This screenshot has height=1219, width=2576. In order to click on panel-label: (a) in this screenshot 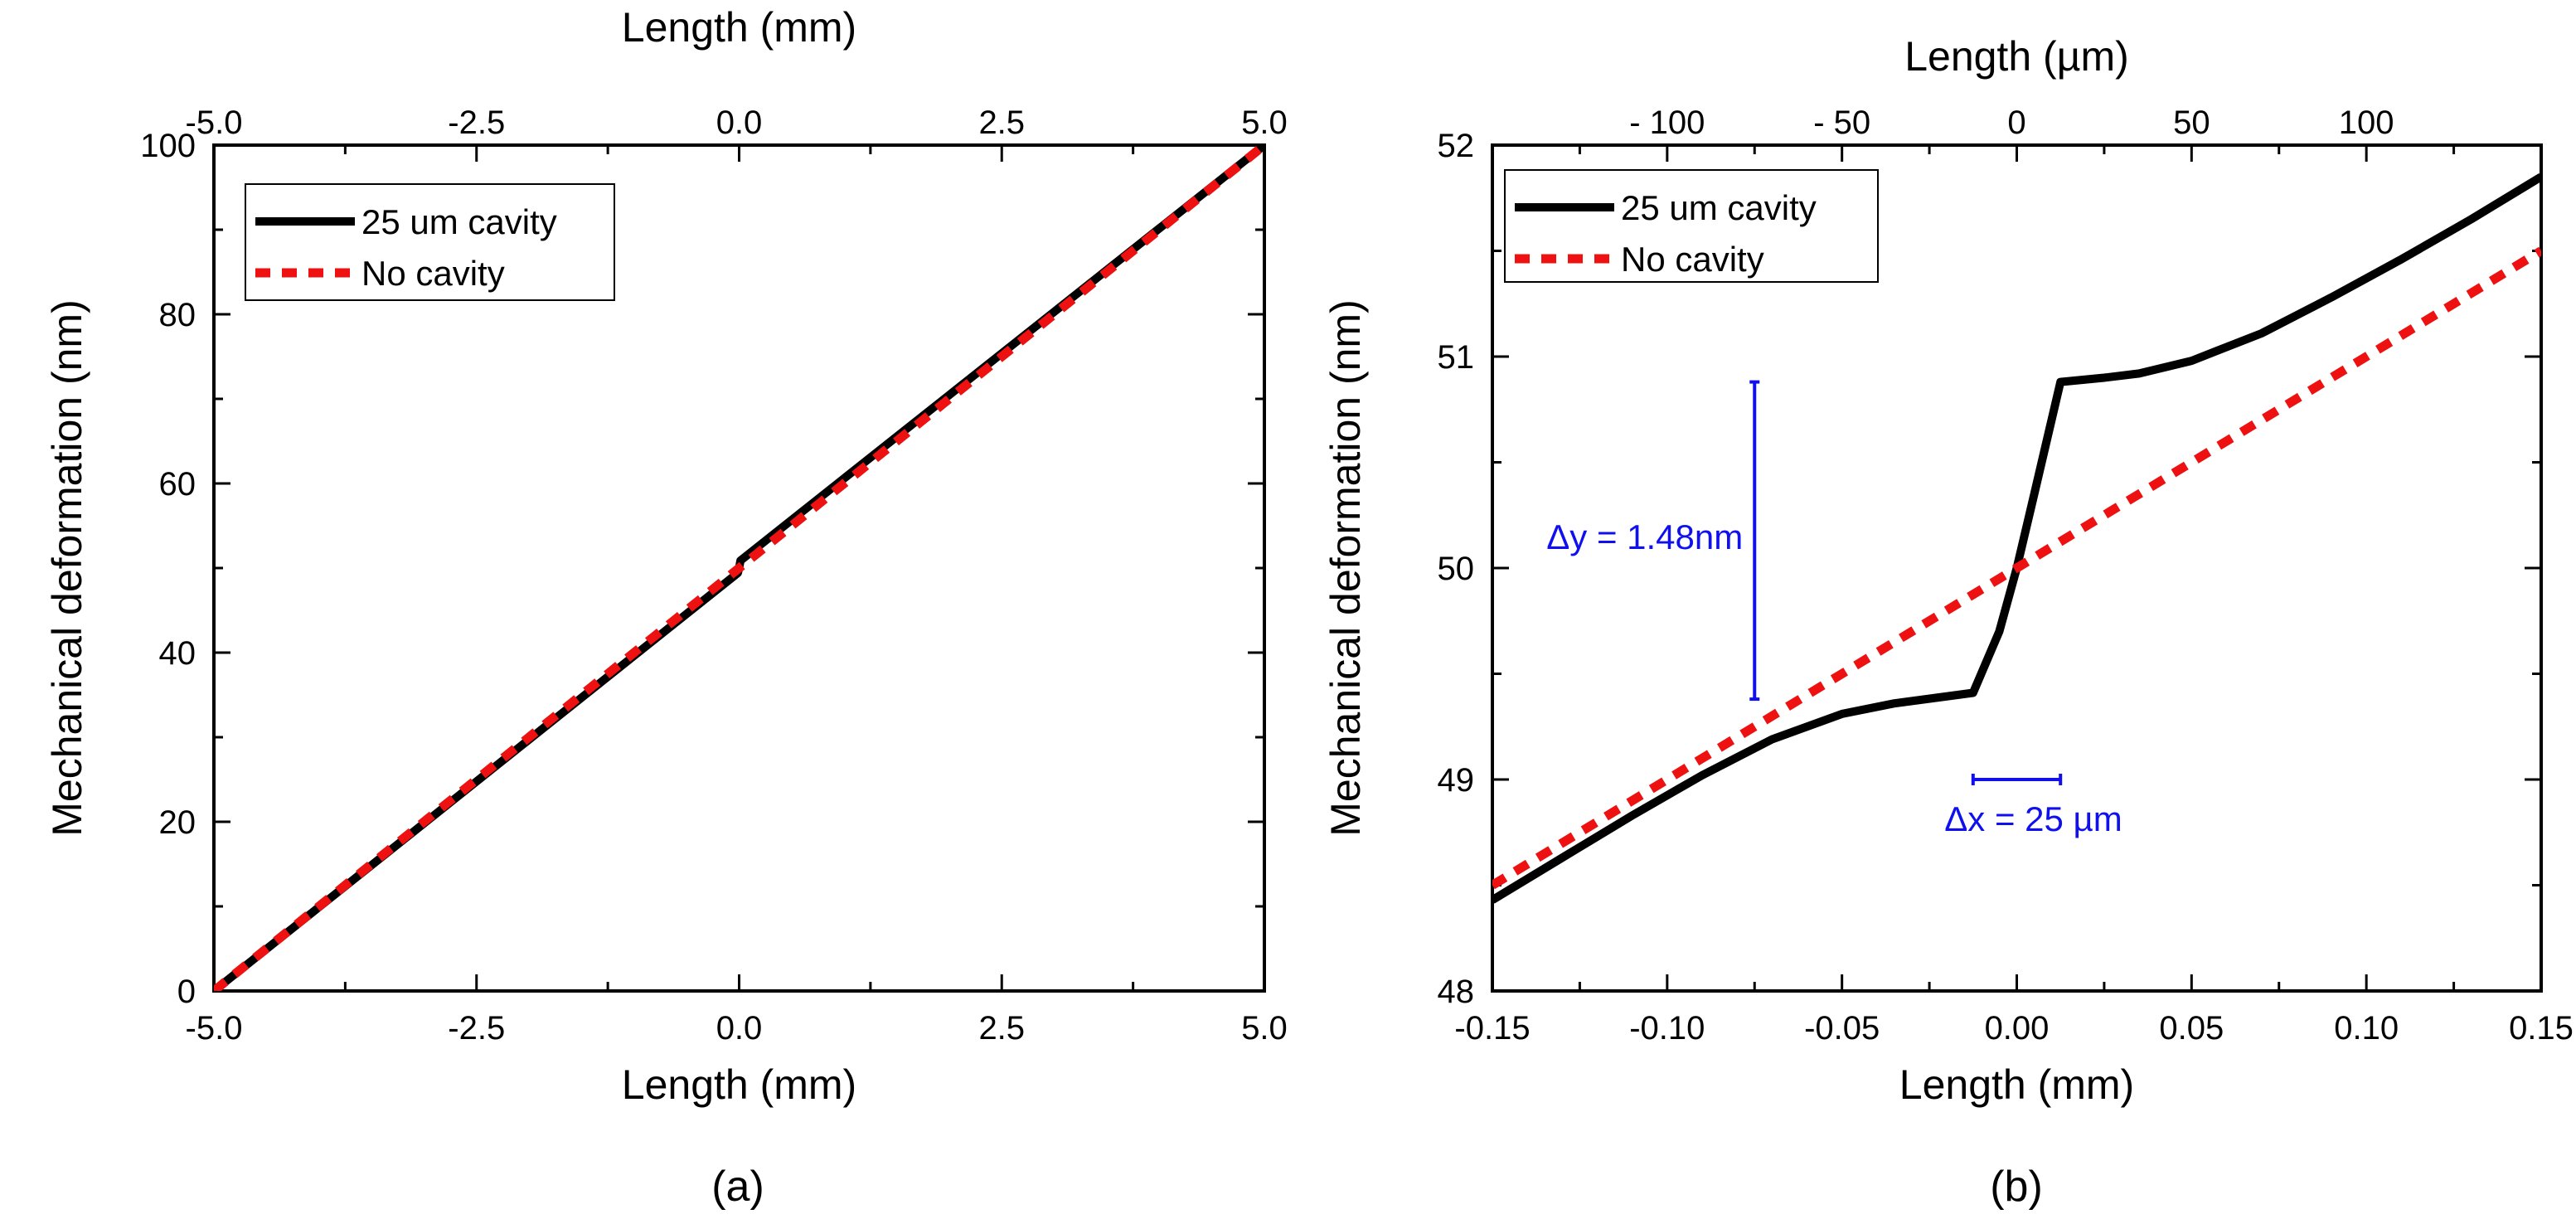, I will do `click(737, 1187)`.